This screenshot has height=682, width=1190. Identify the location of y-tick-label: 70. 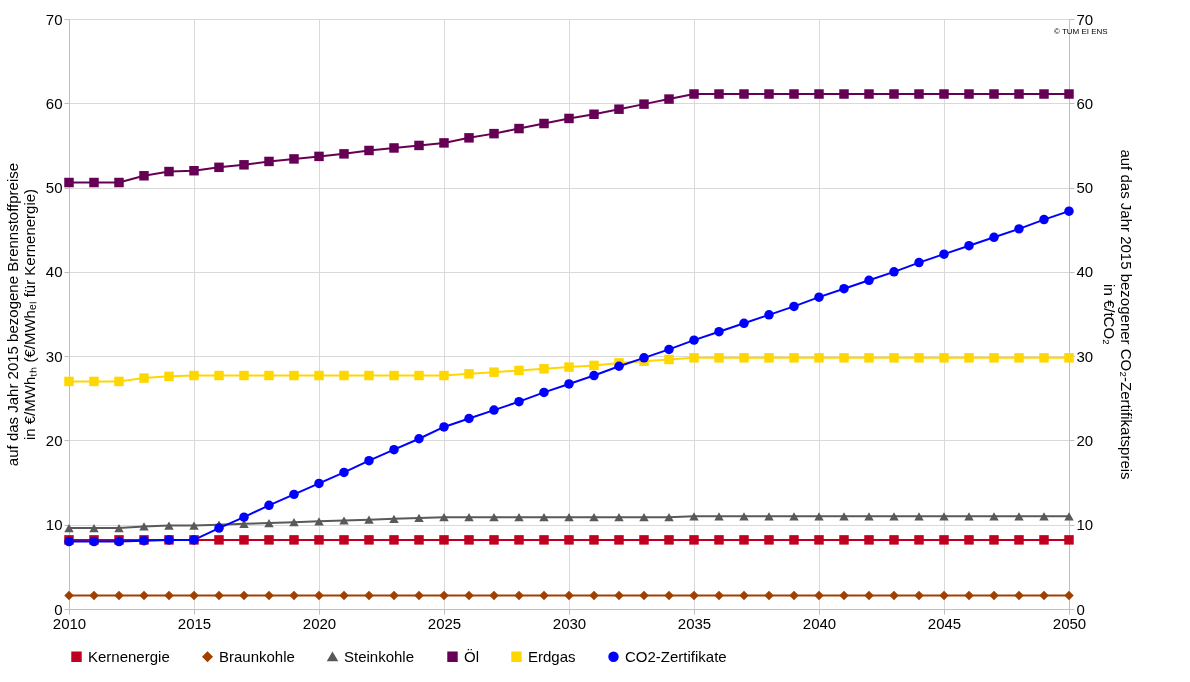
(54, 19).